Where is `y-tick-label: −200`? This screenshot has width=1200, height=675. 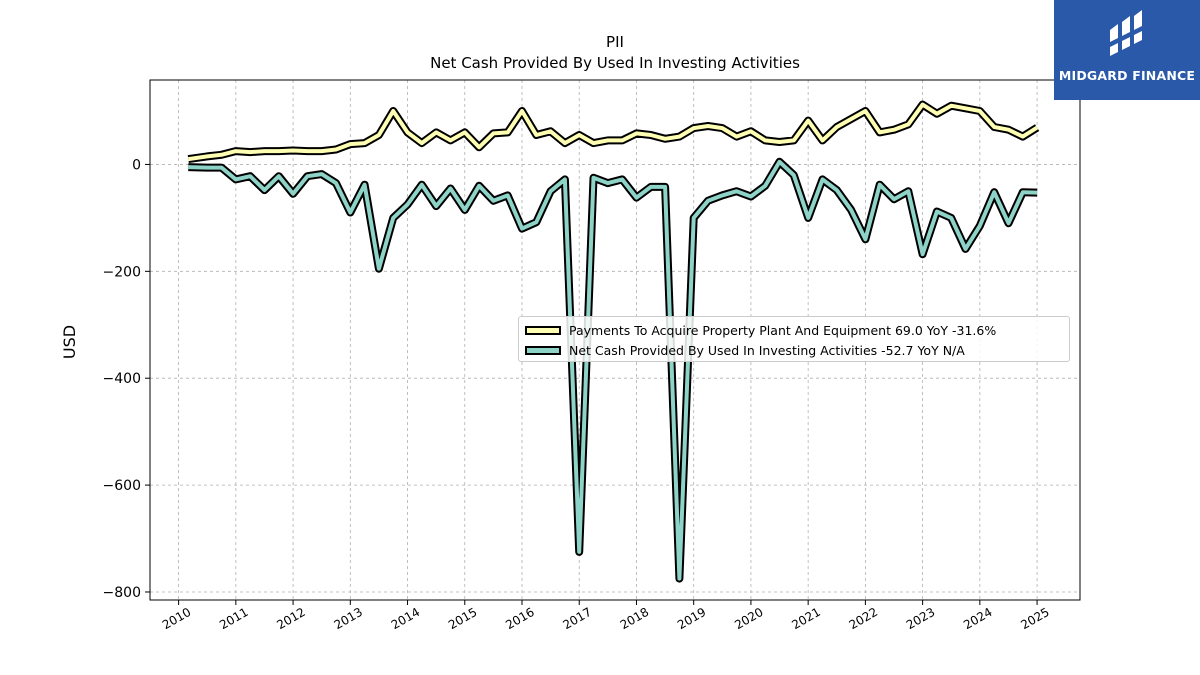
y-tick-label: −200 is located at coordinates (122, 272).